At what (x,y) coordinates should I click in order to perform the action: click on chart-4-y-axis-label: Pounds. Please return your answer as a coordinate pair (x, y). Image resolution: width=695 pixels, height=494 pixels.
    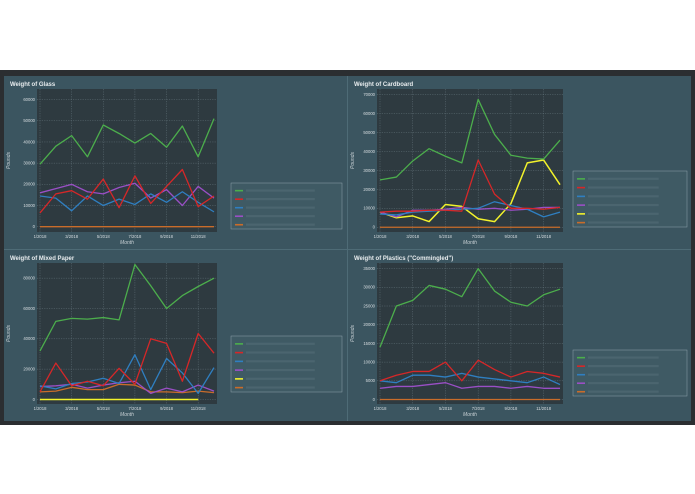
    Looking at the image, I should click on (353, 333).